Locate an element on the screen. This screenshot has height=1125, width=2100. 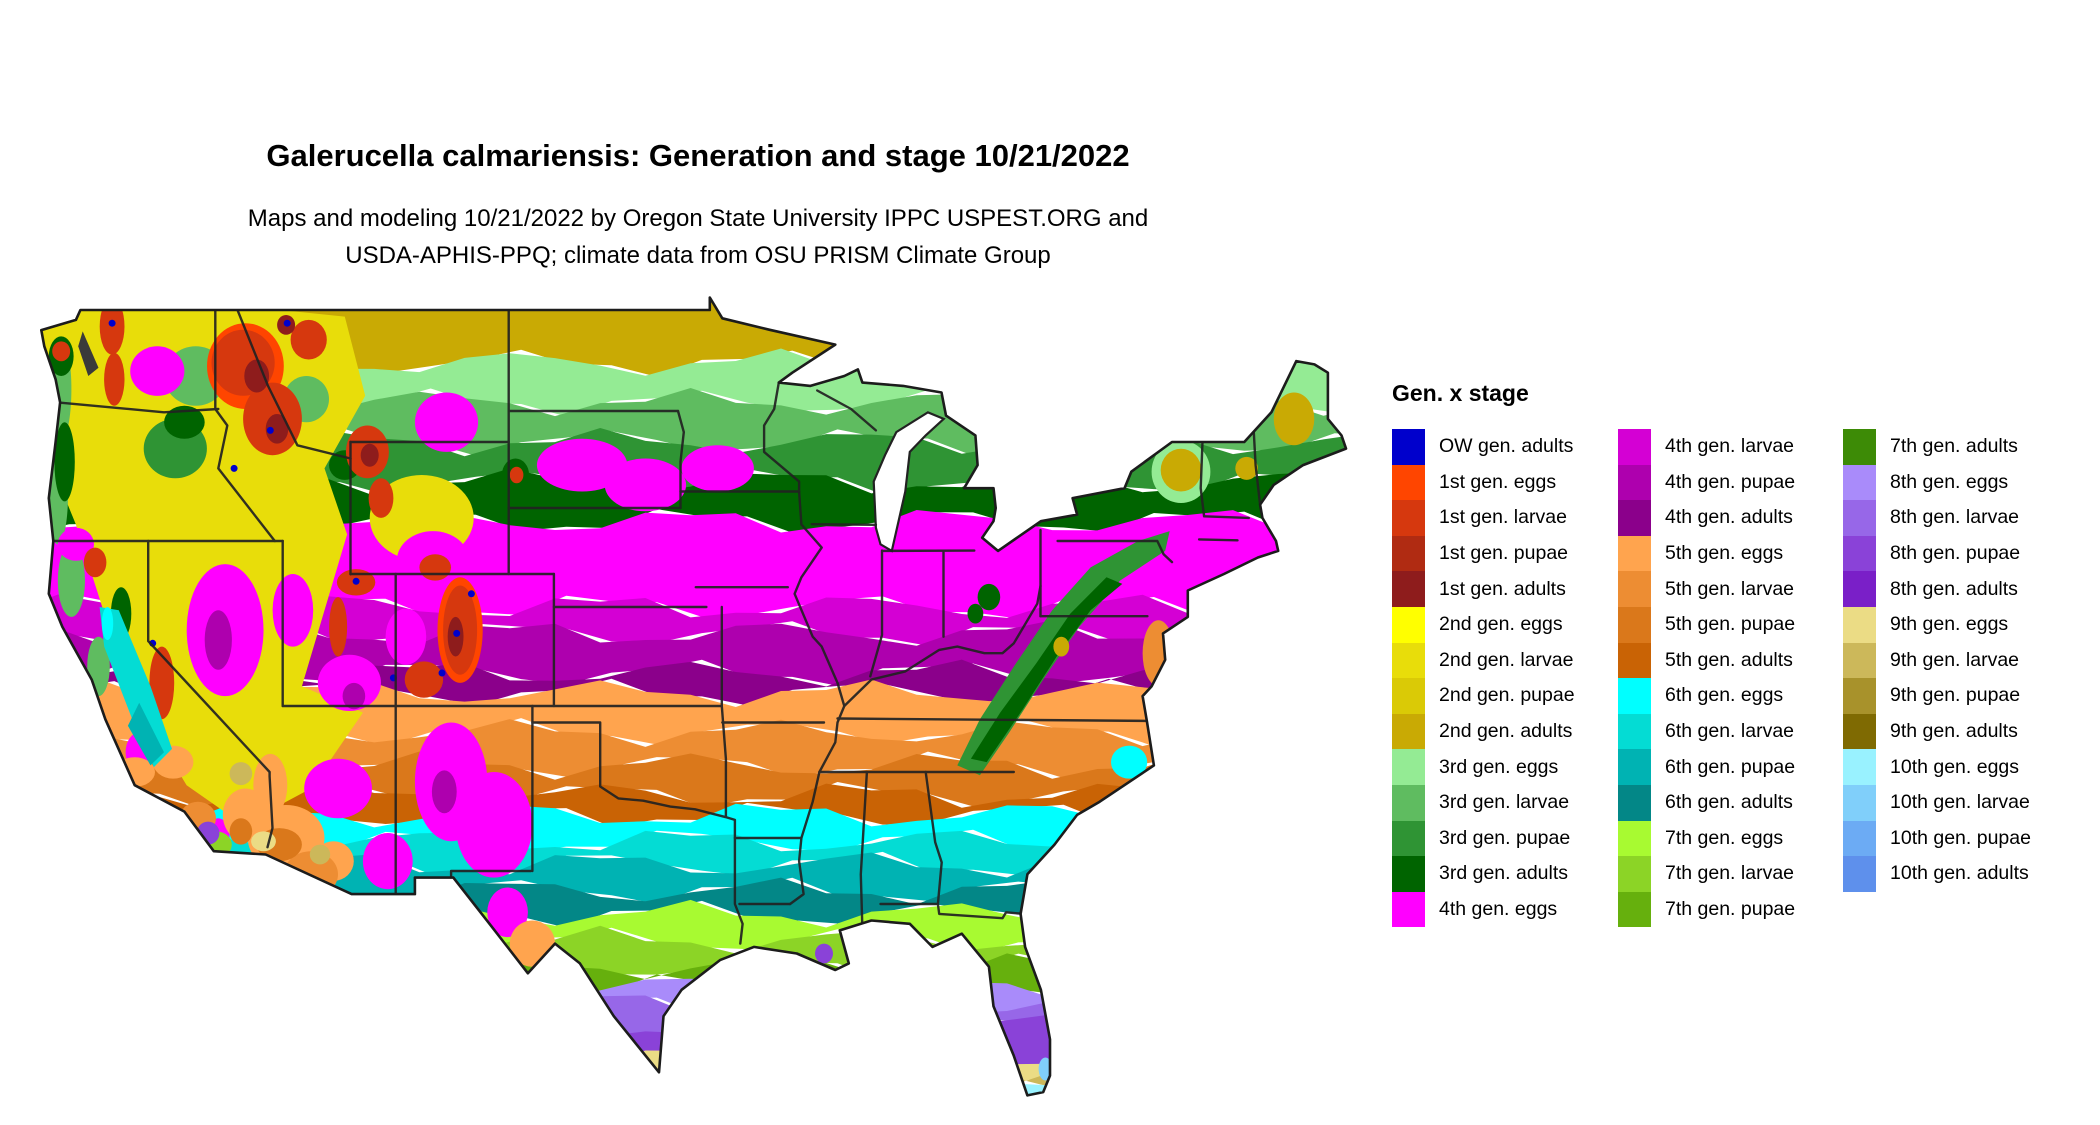
legend-item: 4th gen. adults is located at coordinates (1706, 518).